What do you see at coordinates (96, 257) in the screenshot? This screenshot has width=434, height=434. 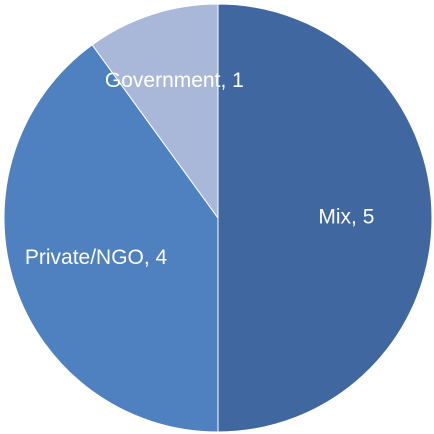 I see `data-label-private-ngo: Private/NGO, 4` at bounding box center [96, 257].